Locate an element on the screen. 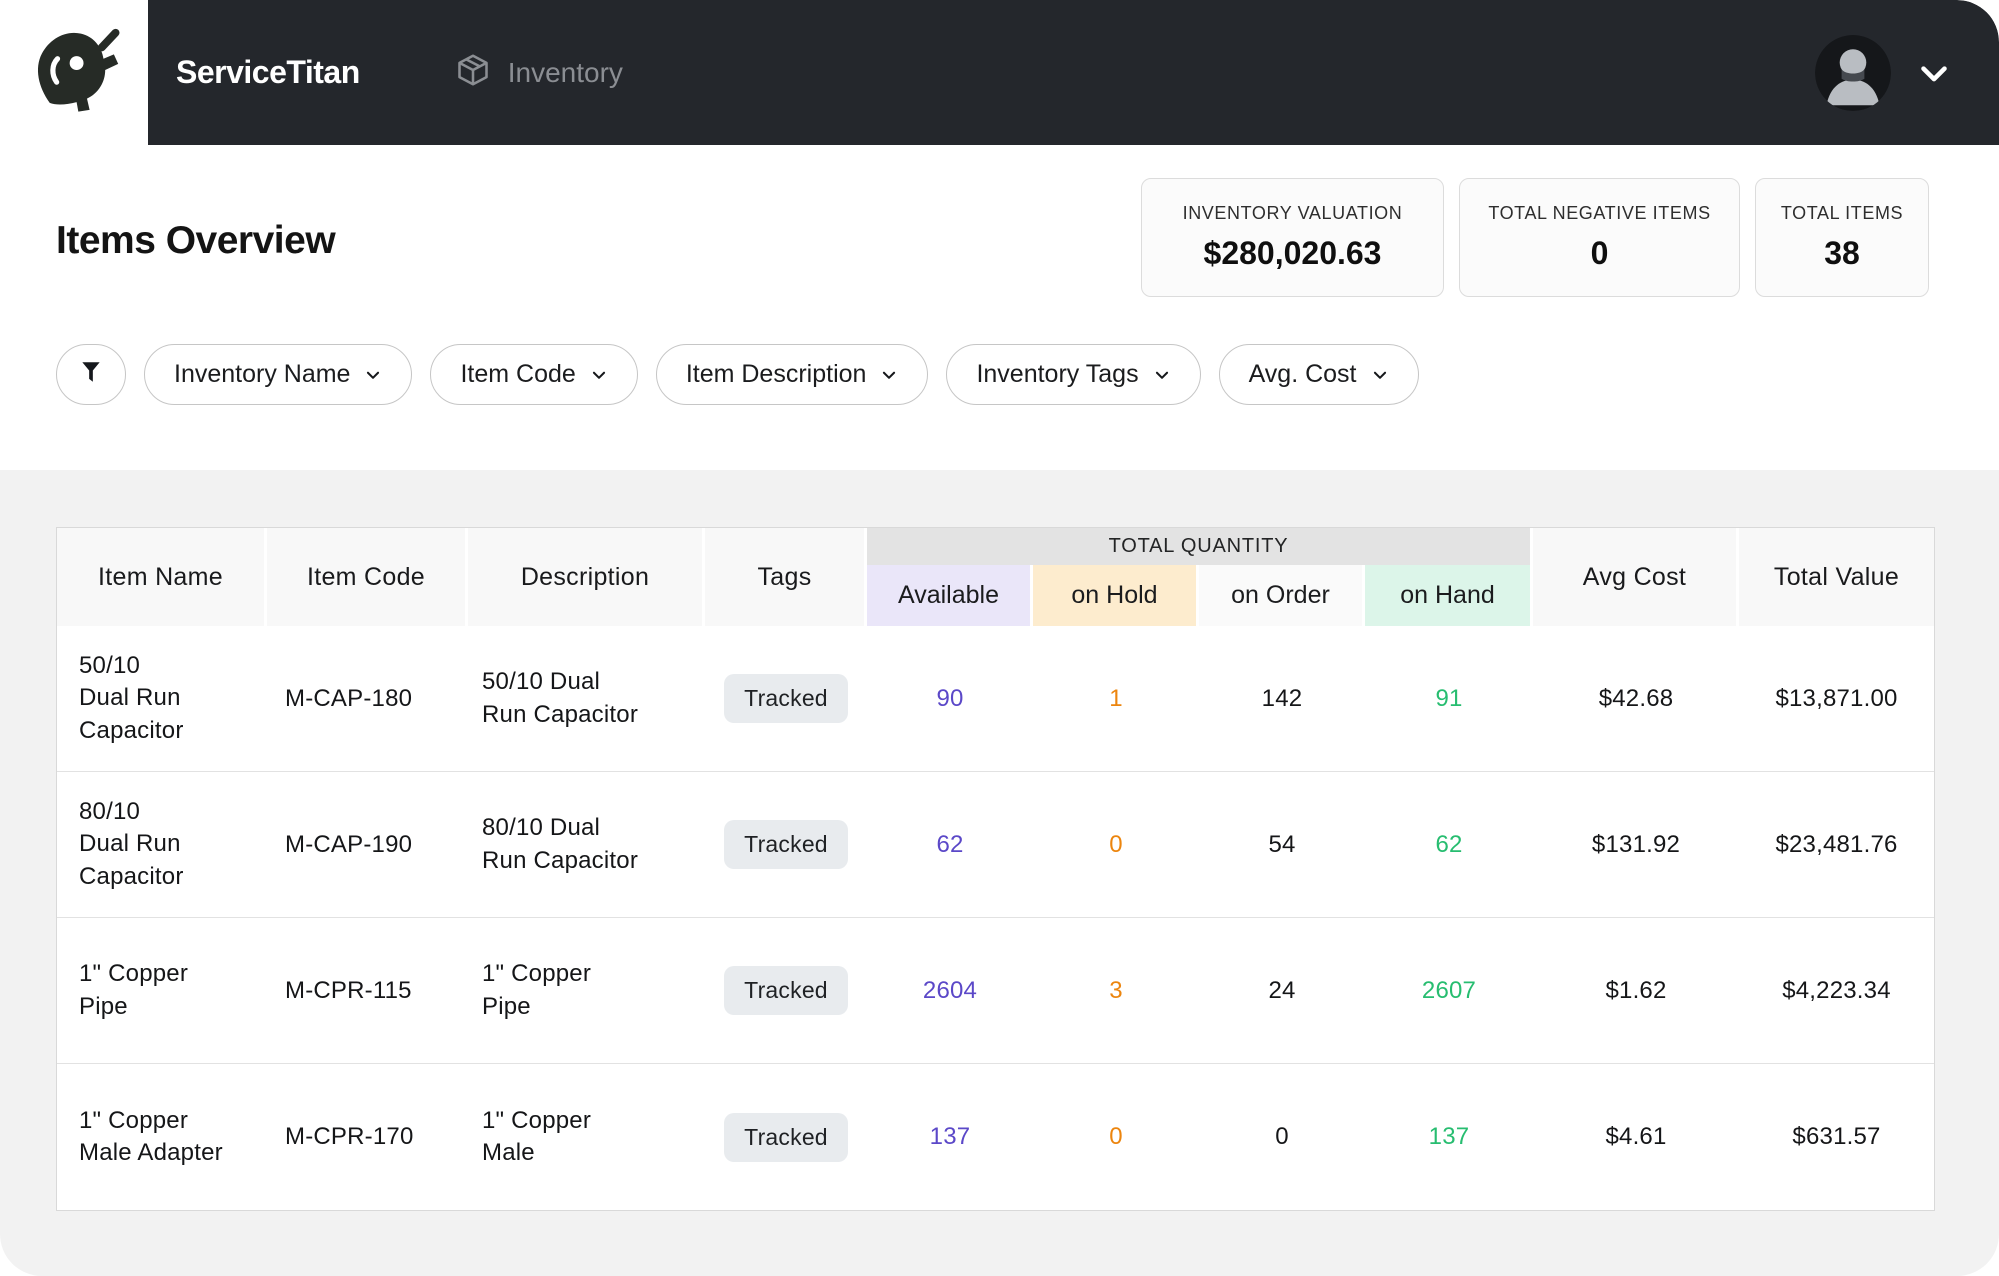  cell-name: 80/10 Dual Run Capacitor is located at coordinates (162, 845).